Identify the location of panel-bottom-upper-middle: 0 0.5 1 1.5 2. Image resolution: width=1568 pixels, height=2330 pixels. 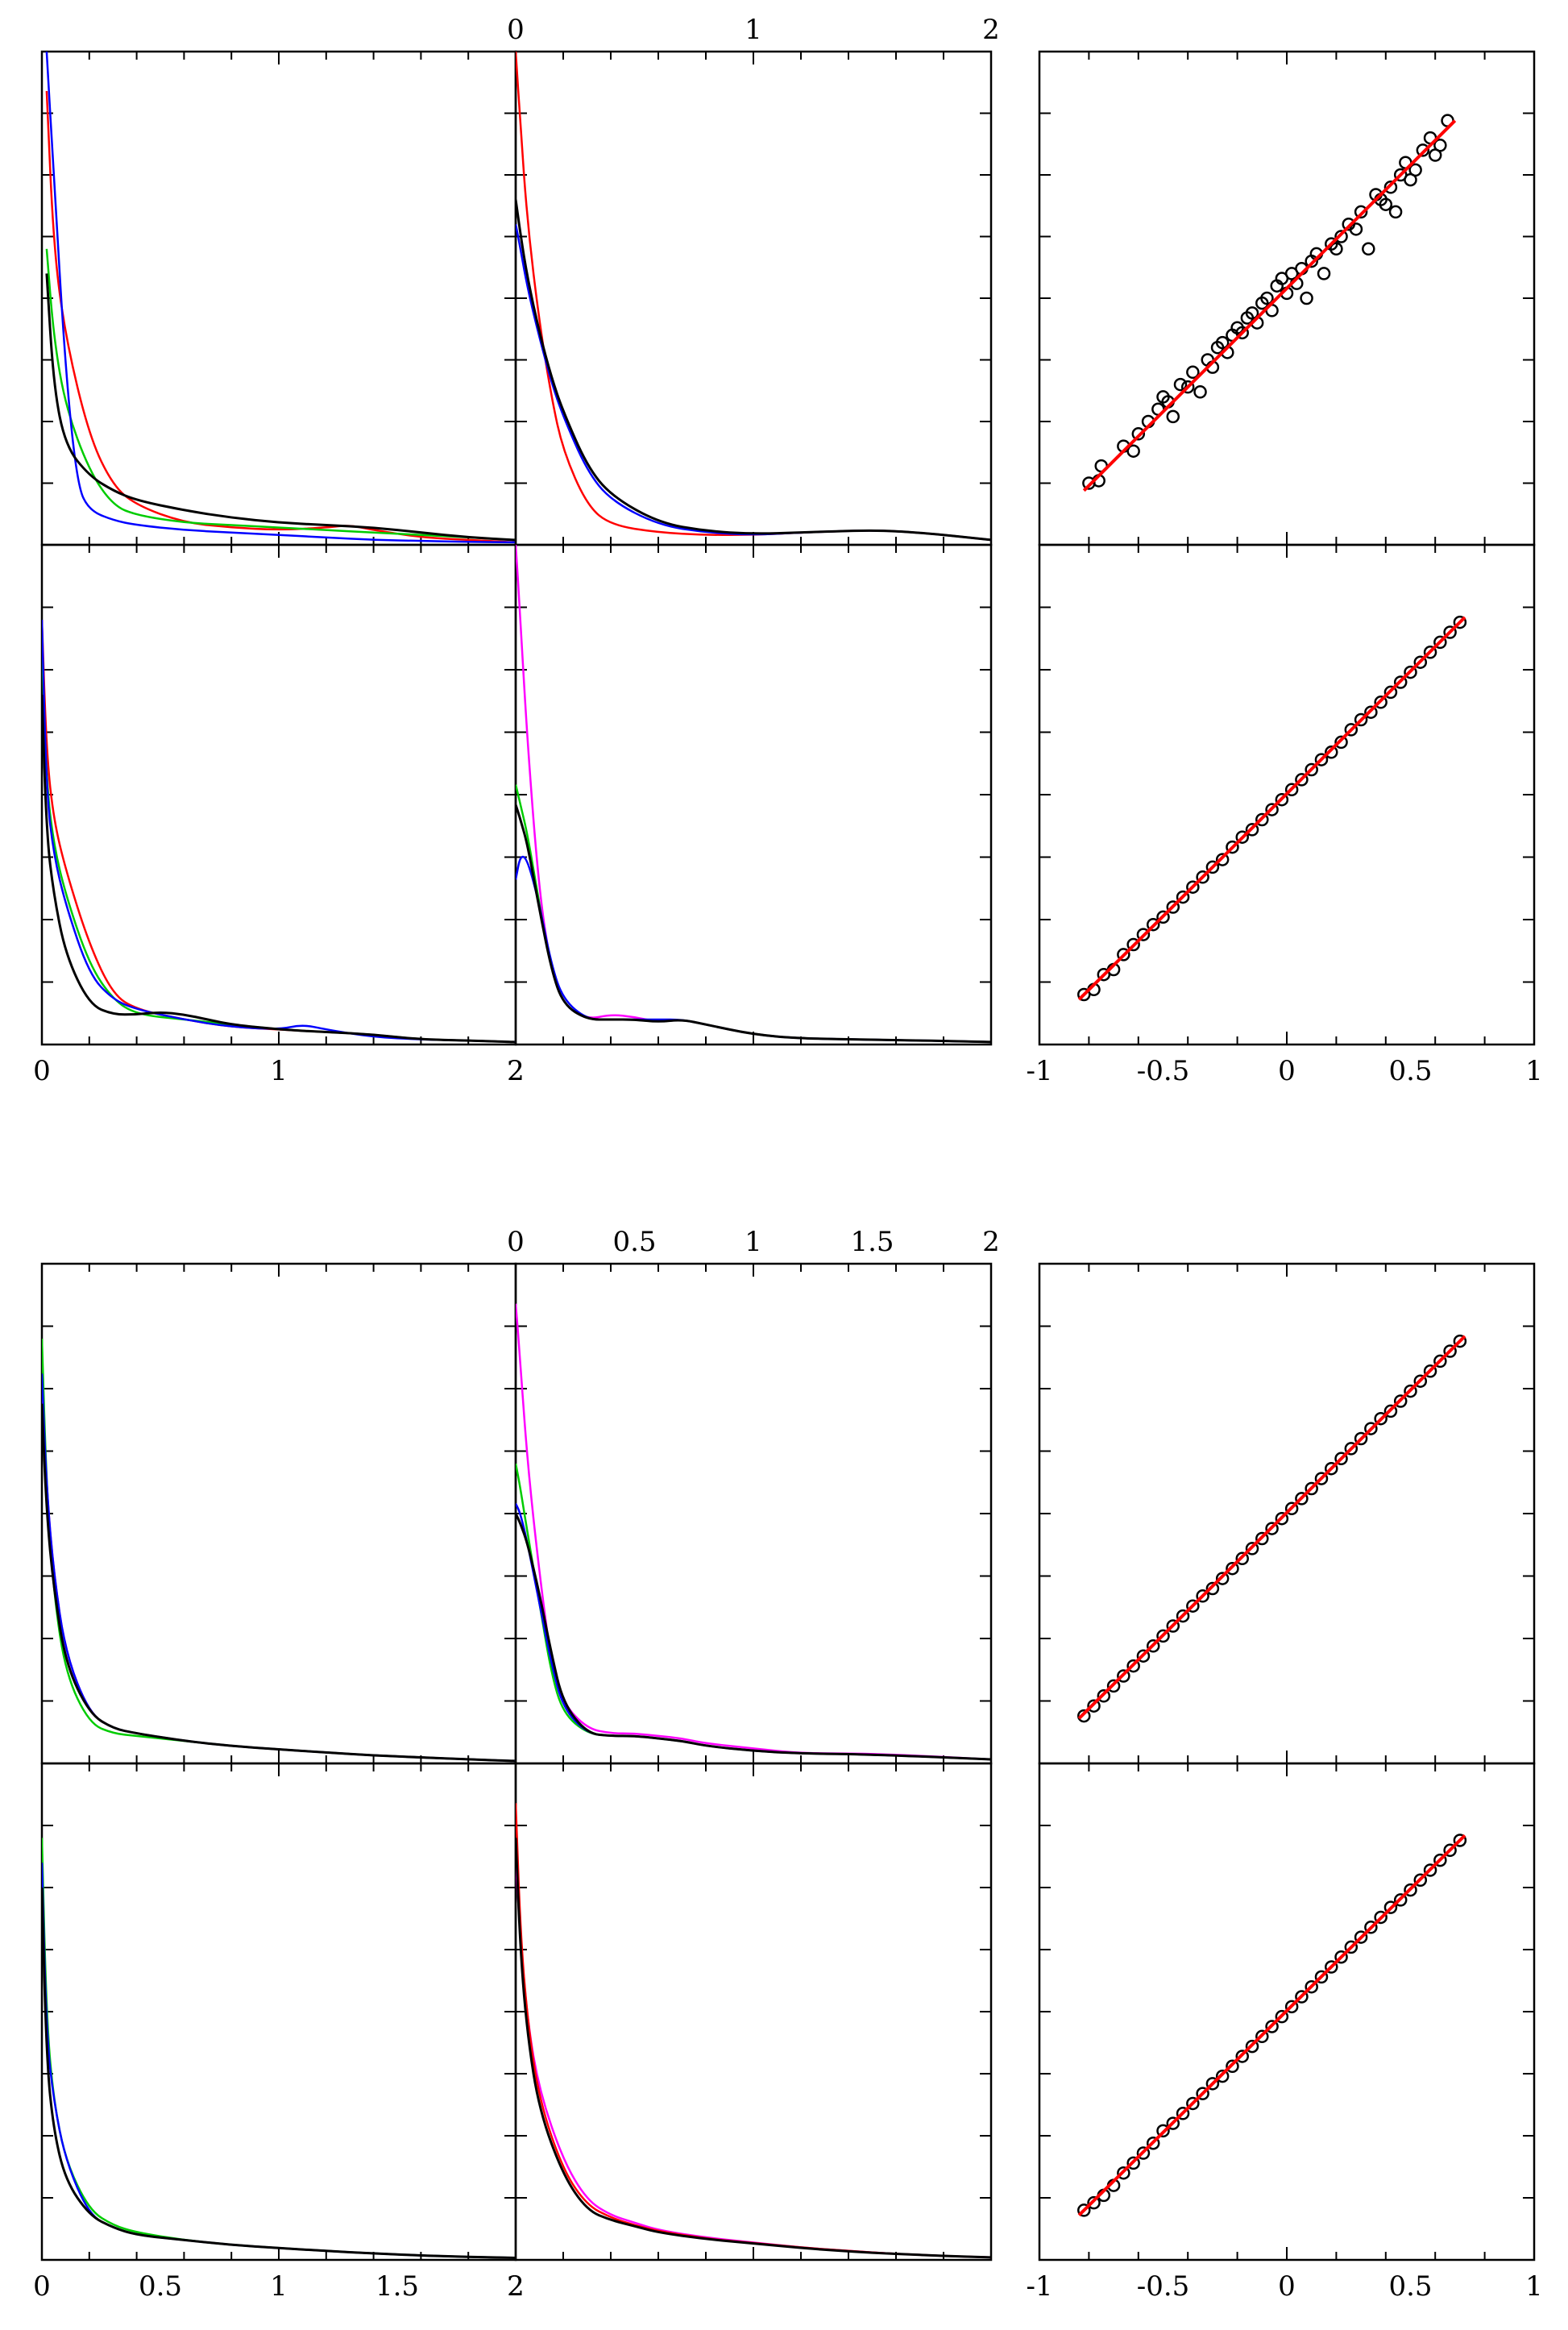
(753, 1495).